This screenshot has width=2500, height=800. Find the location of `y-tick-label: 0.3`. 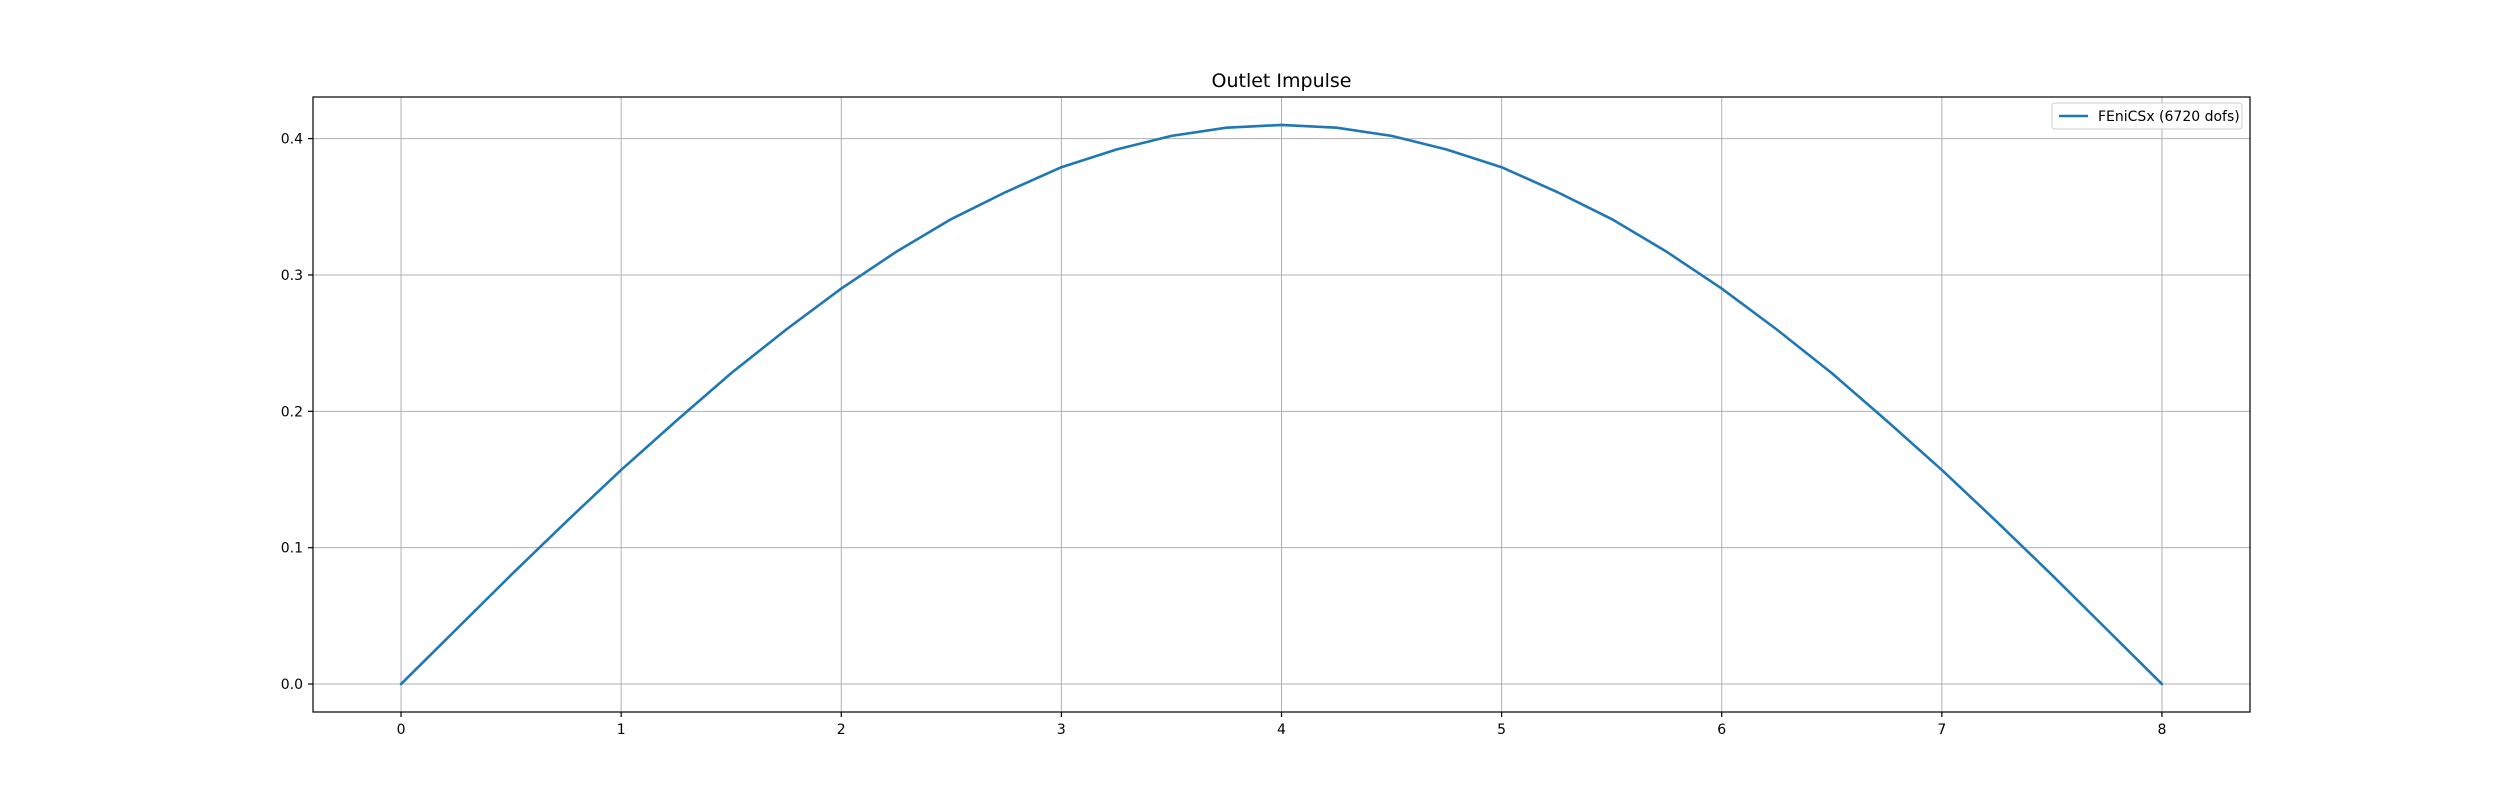

y-tick-label: 0.3 is located at coordinates (292, 276).